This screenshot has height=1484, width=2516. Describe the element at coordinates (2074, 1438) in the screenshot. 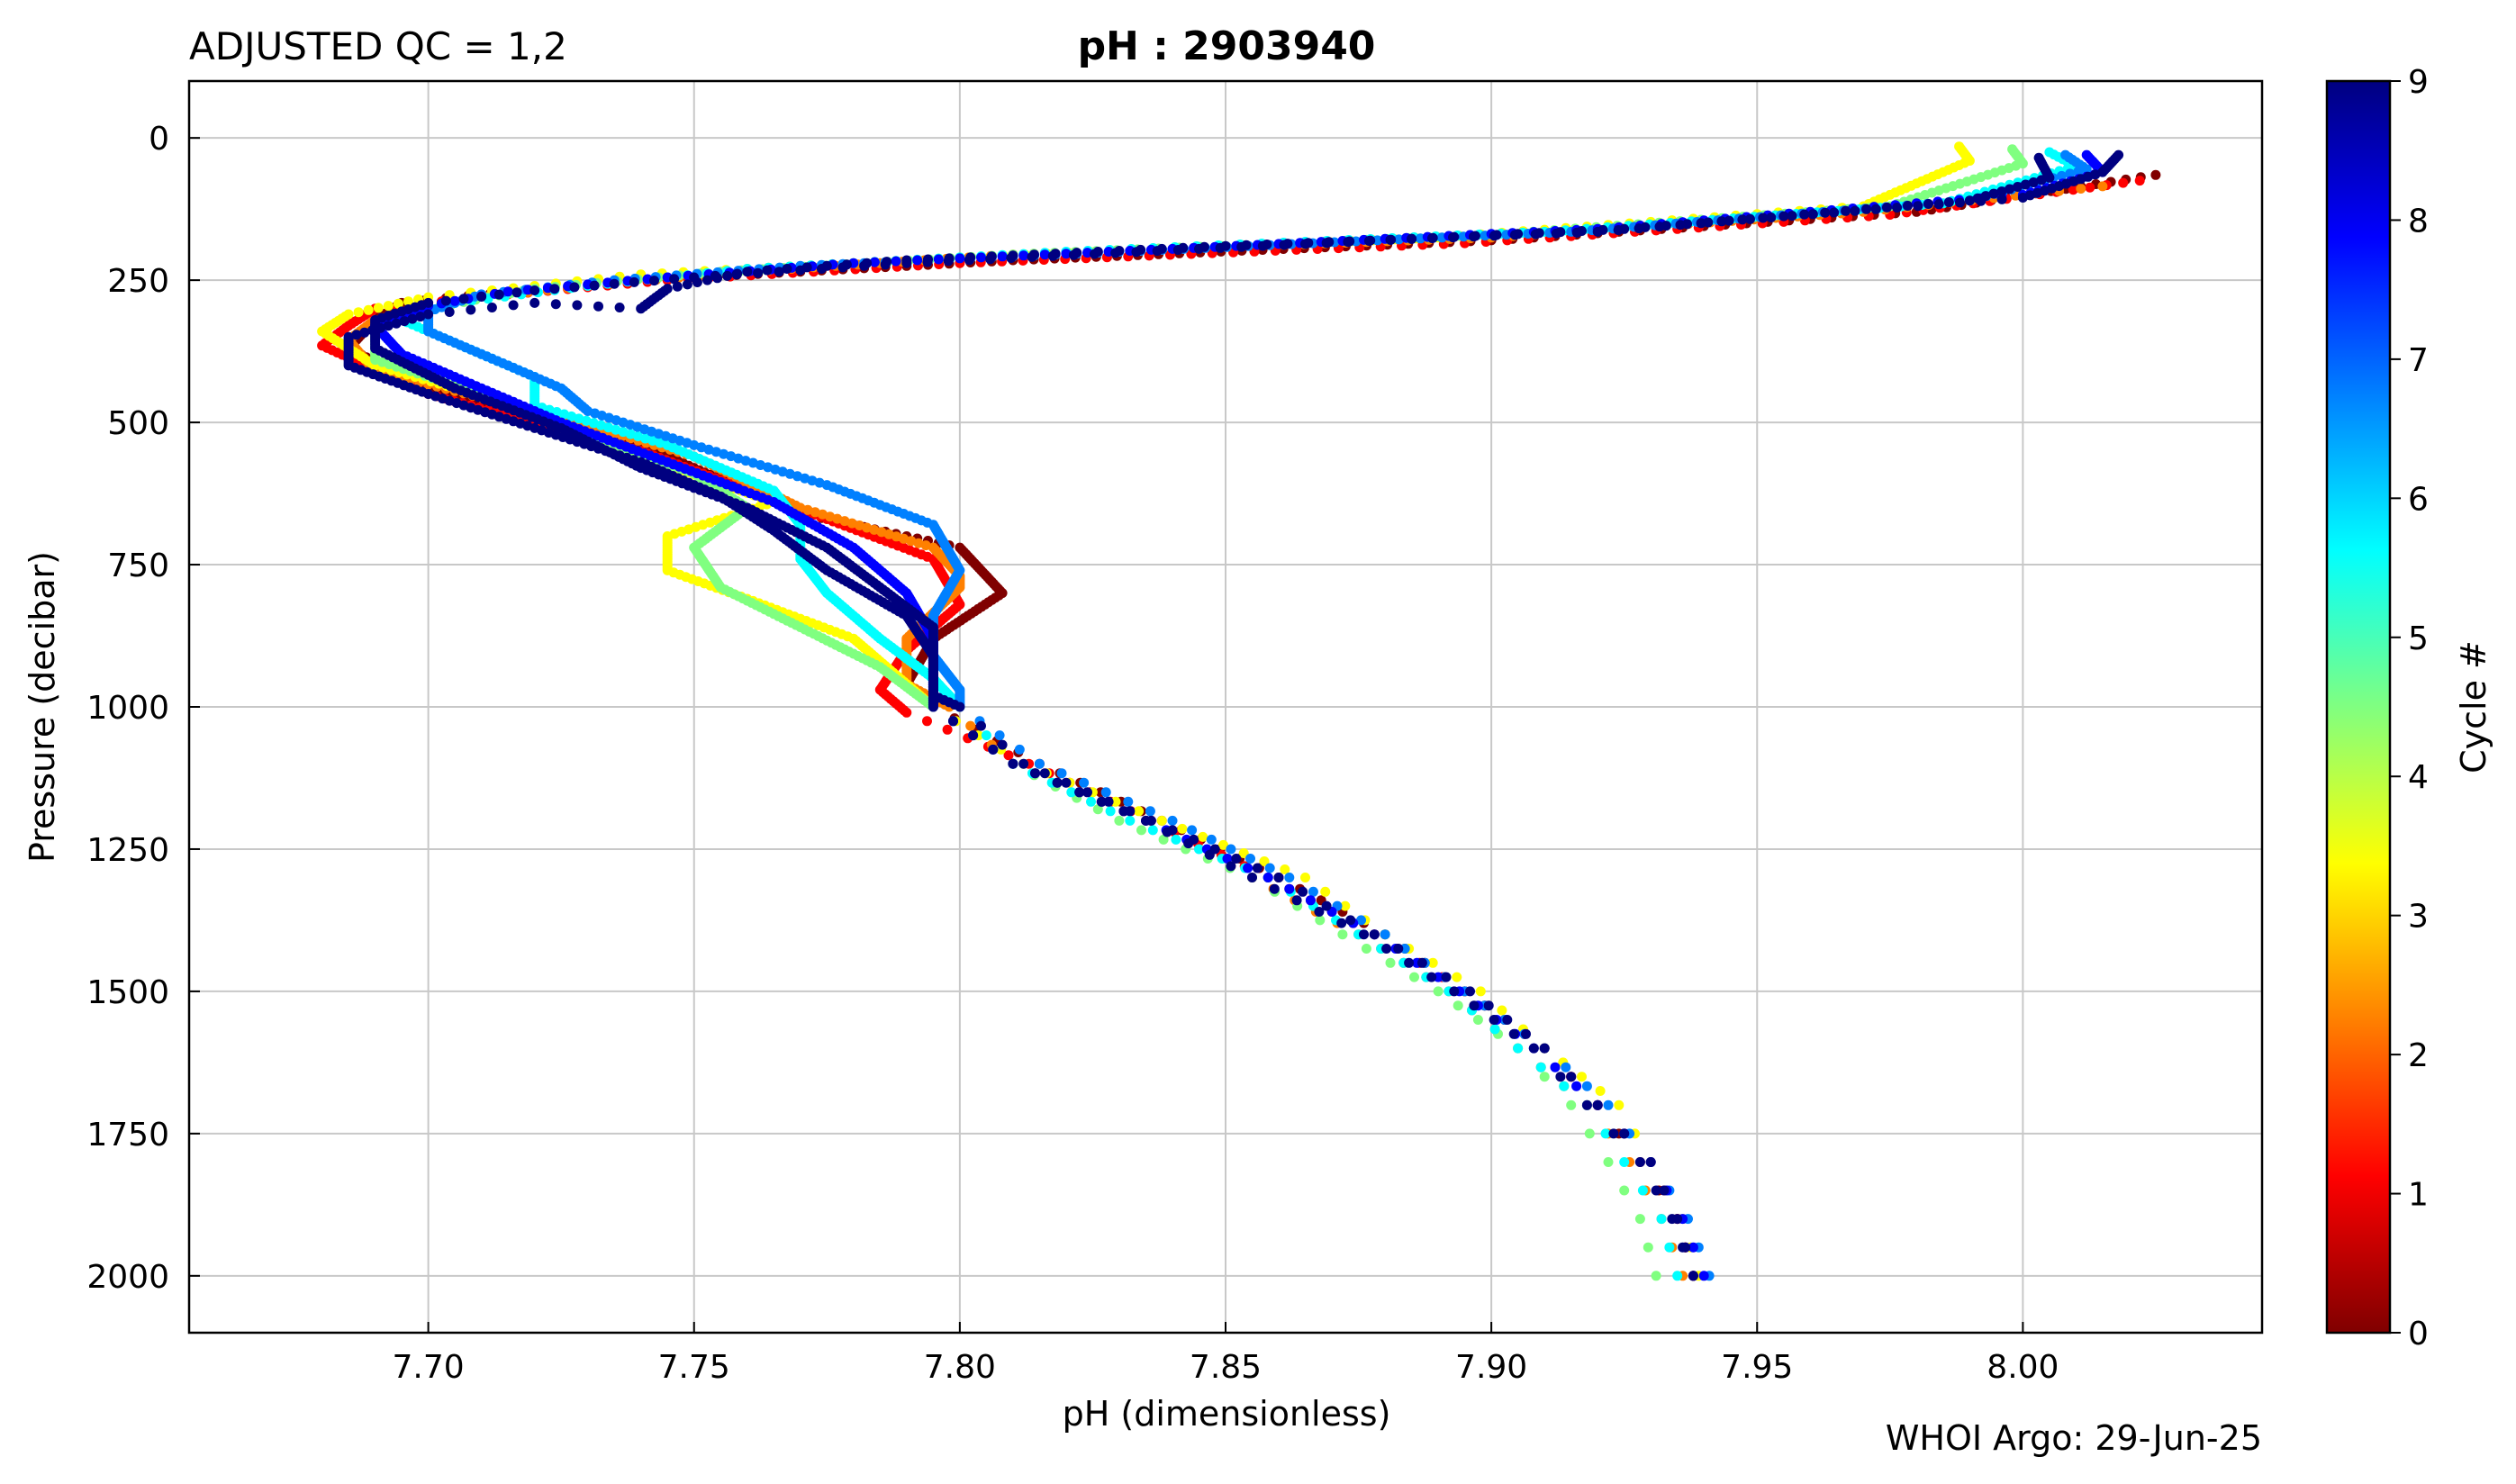

I see `credit-text: WHOI Argo: 29-Jun-25` at that location.